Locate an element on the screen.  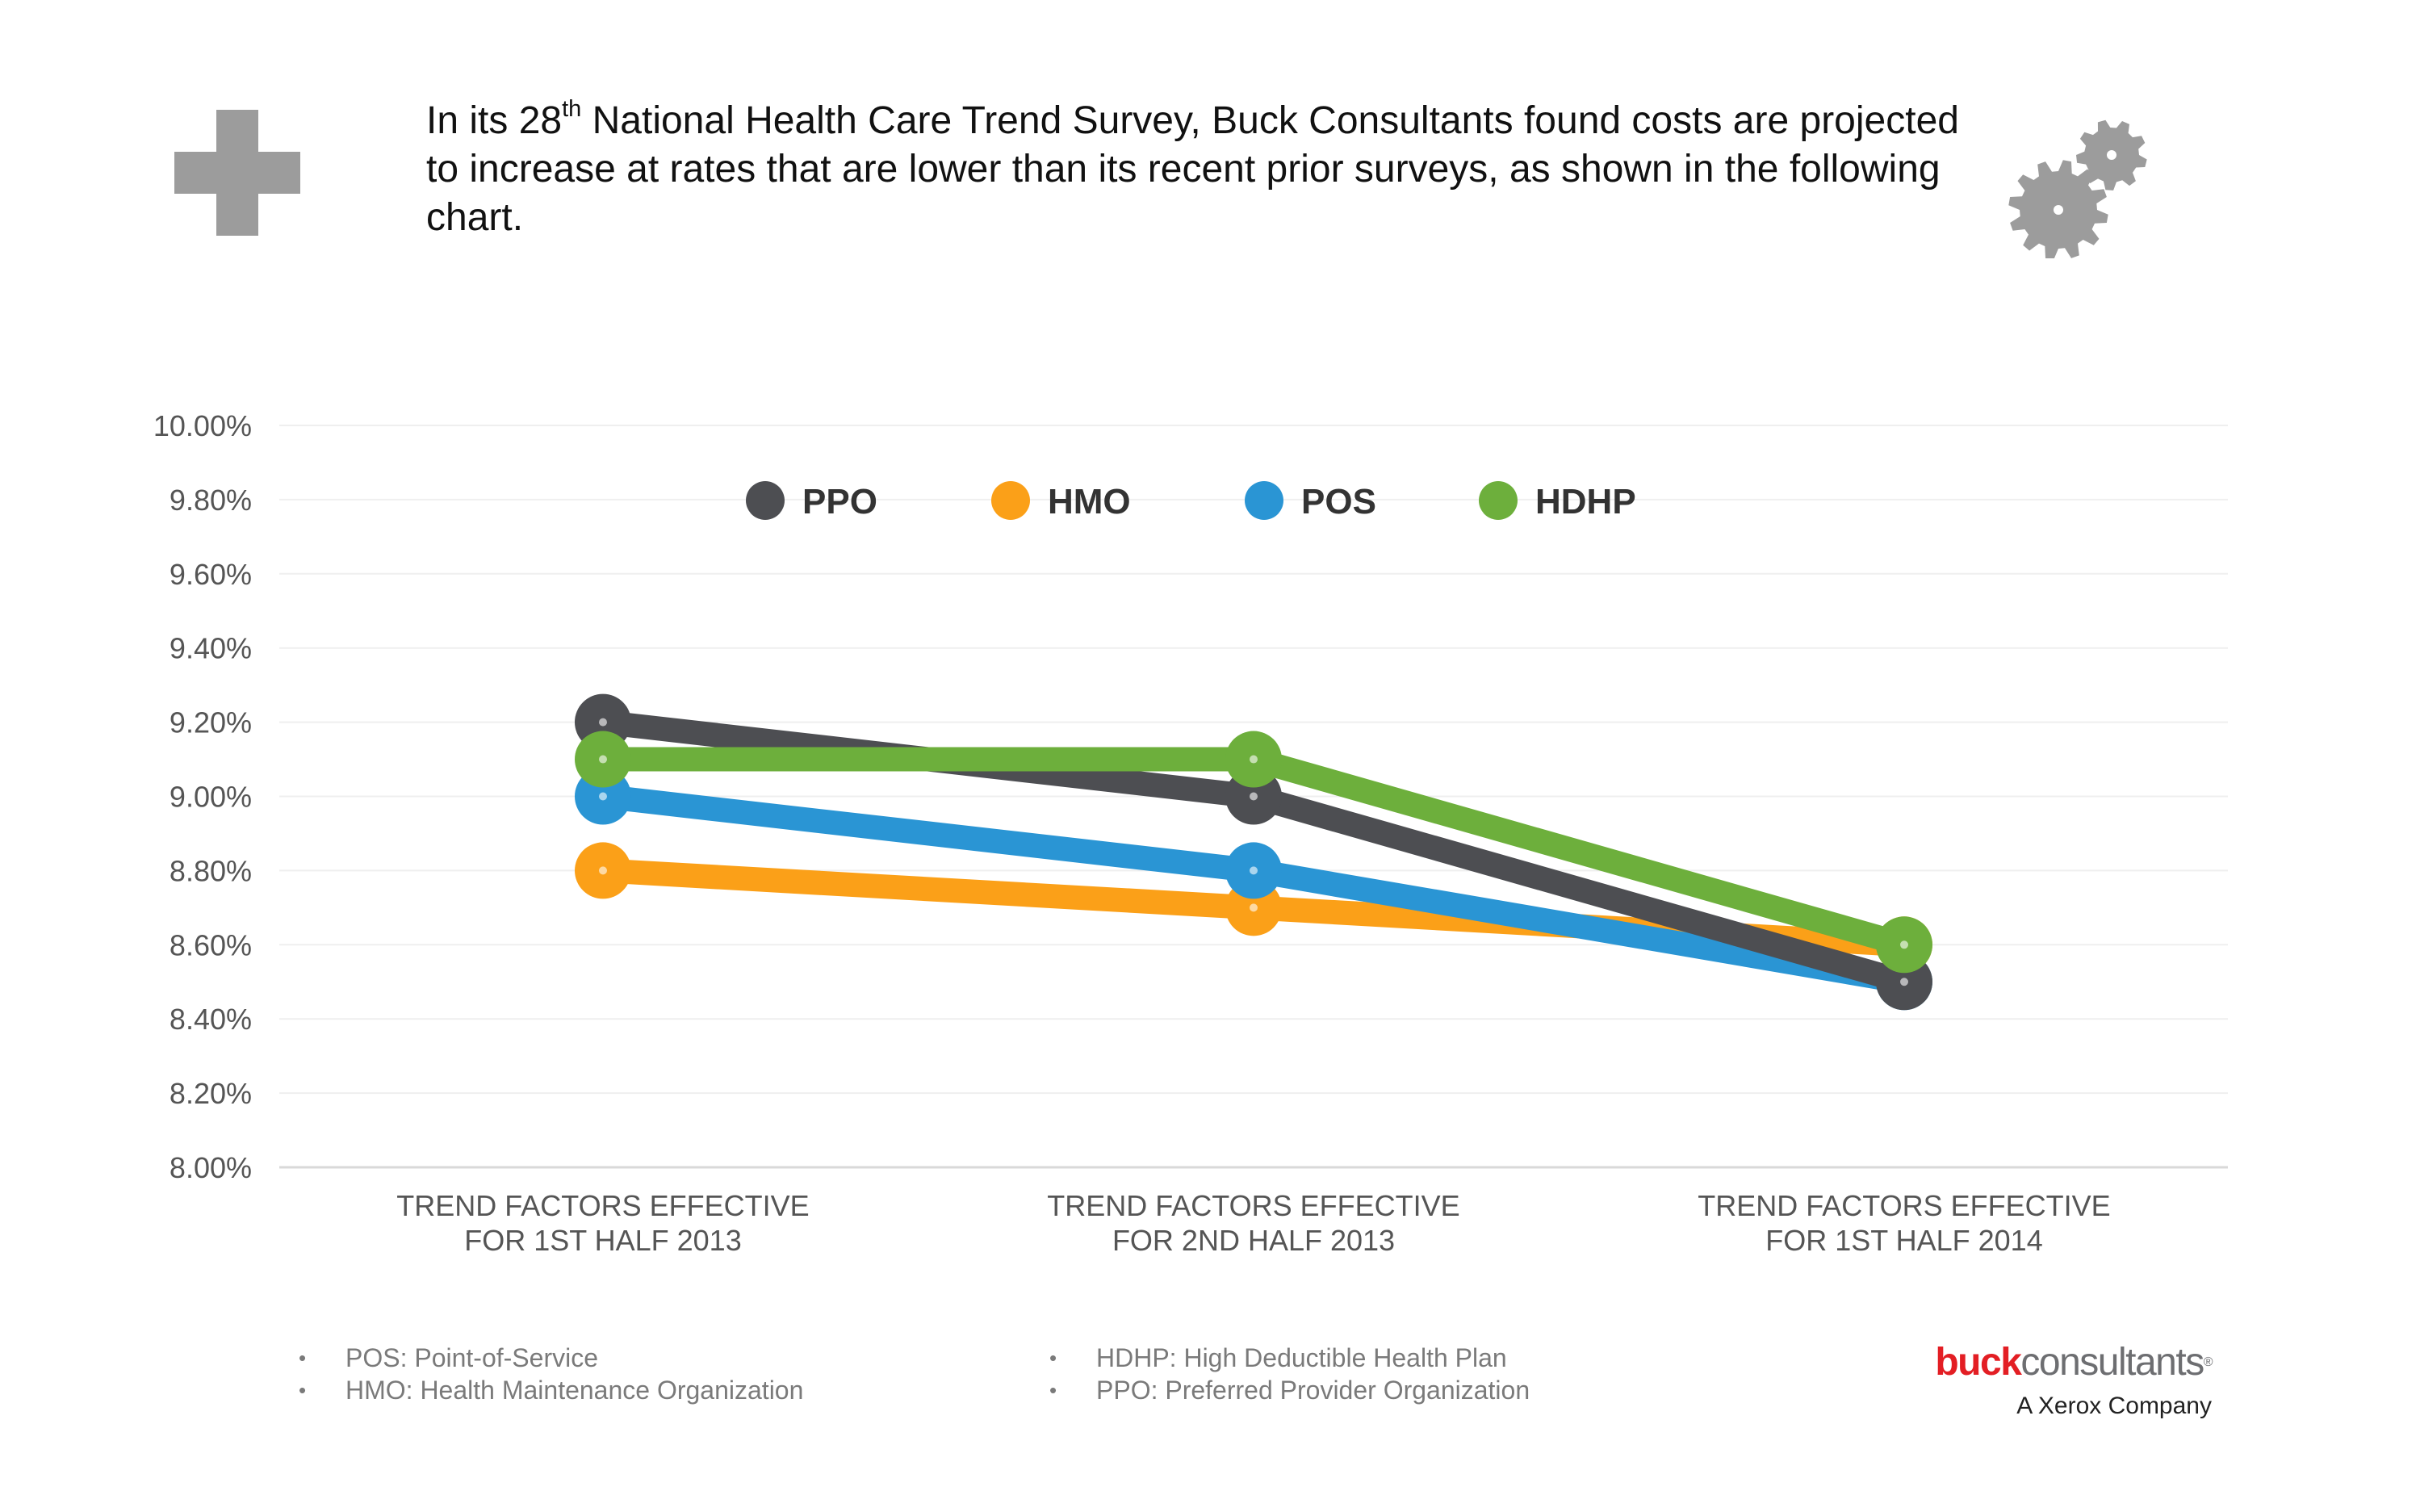
y-tick-label: 8.60% is located at coordinates (211, 944).